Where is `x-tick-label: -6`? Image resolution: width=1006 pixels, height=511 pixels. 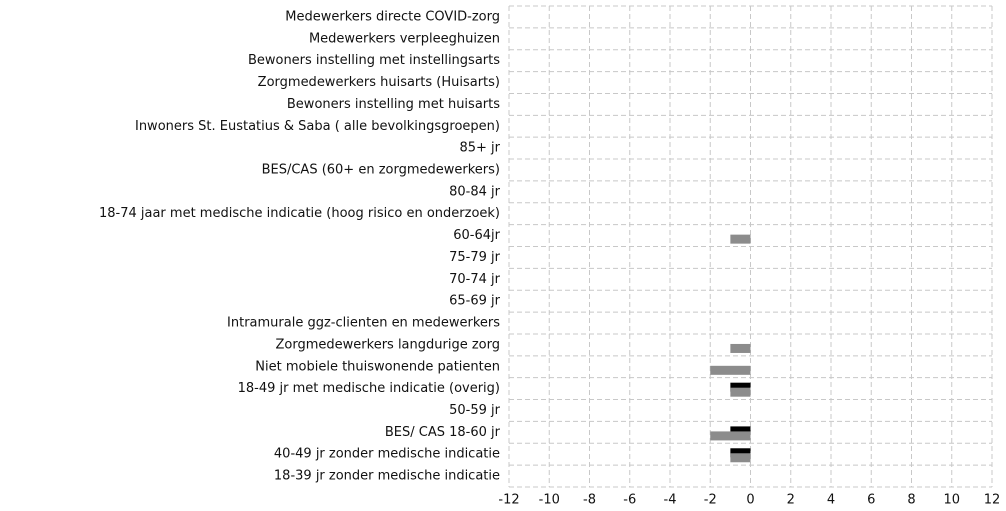
x-tick-label: -6 is located at coordinates (629, 500).